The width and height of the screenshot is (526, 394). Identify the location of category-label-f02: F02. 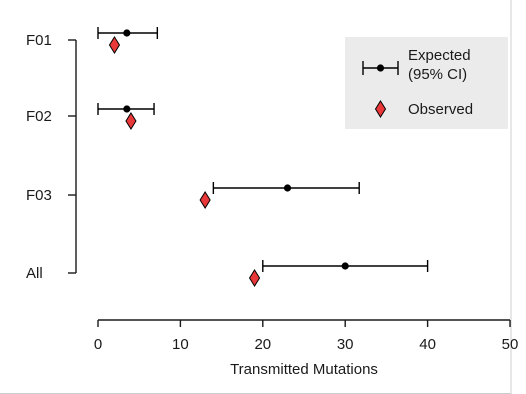
(39, 116).